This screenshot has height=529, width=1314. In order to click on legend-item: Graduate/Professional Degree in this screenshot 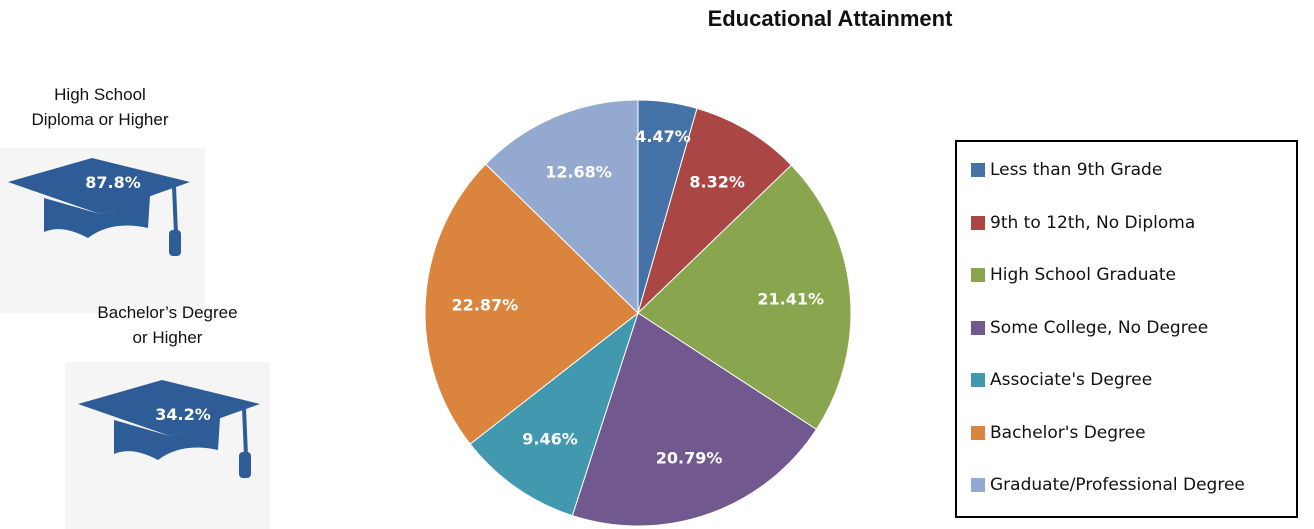, I will do `click(1108, 485)`.